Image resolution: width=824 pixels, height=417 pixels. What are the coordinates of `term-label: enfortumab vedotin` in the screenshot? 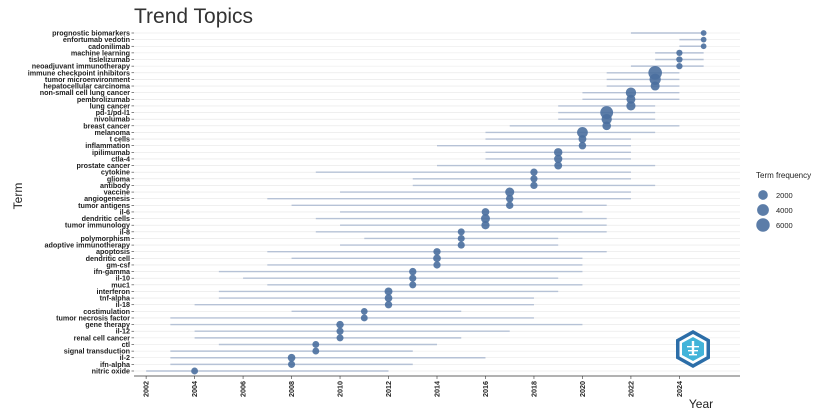 It's located at (96, 39).